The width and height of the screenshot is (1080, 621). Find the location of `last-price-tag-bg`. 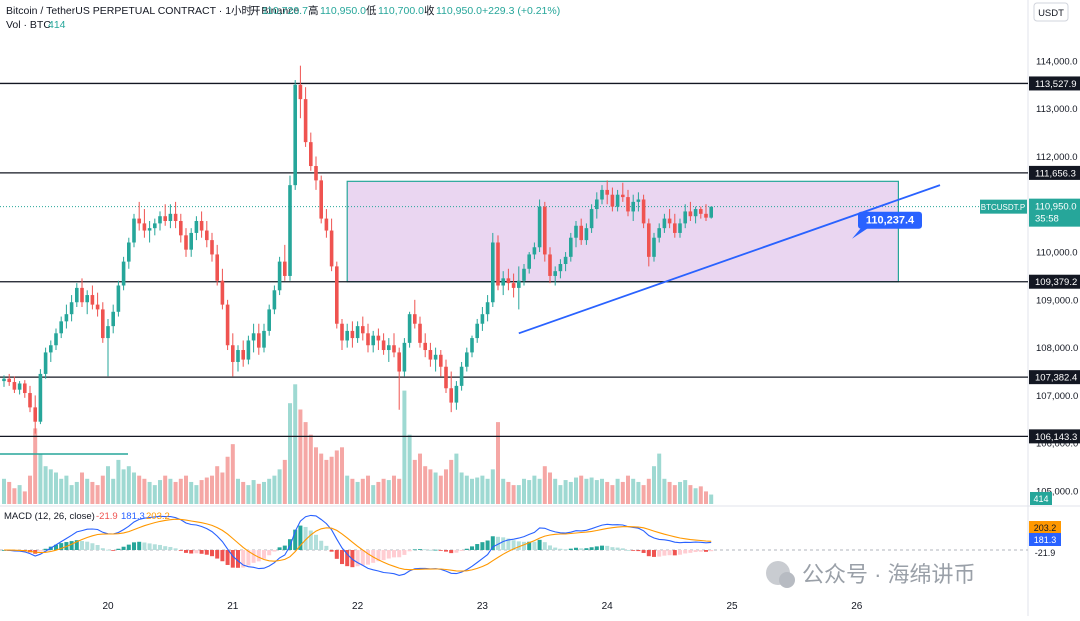

last-price-tag-bg is located at coordinates (1054, 212).